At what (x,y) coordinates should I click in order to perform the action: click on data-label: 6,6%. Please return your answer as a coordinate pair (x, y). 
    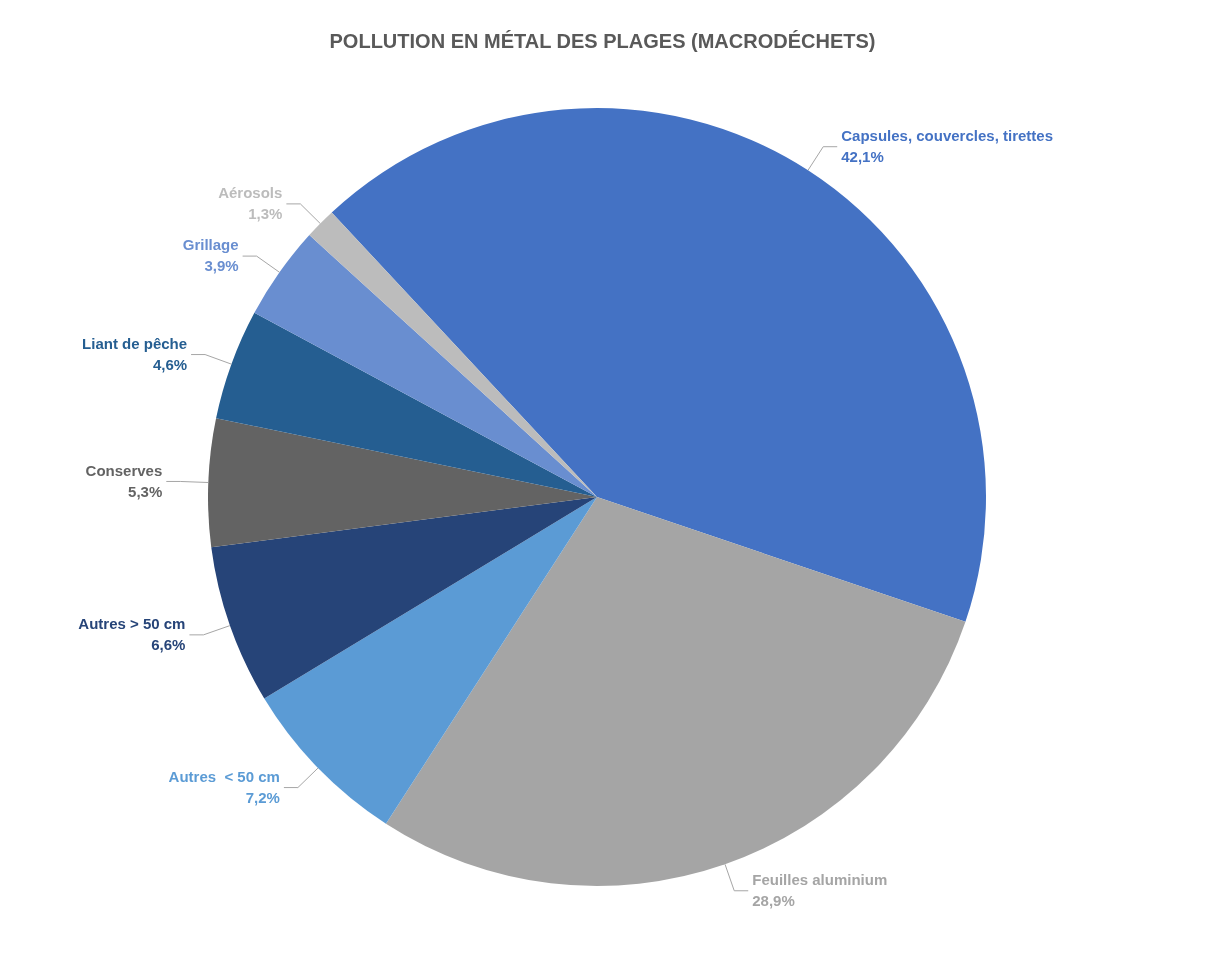
    Looking at the image, I should click on (168, 645).